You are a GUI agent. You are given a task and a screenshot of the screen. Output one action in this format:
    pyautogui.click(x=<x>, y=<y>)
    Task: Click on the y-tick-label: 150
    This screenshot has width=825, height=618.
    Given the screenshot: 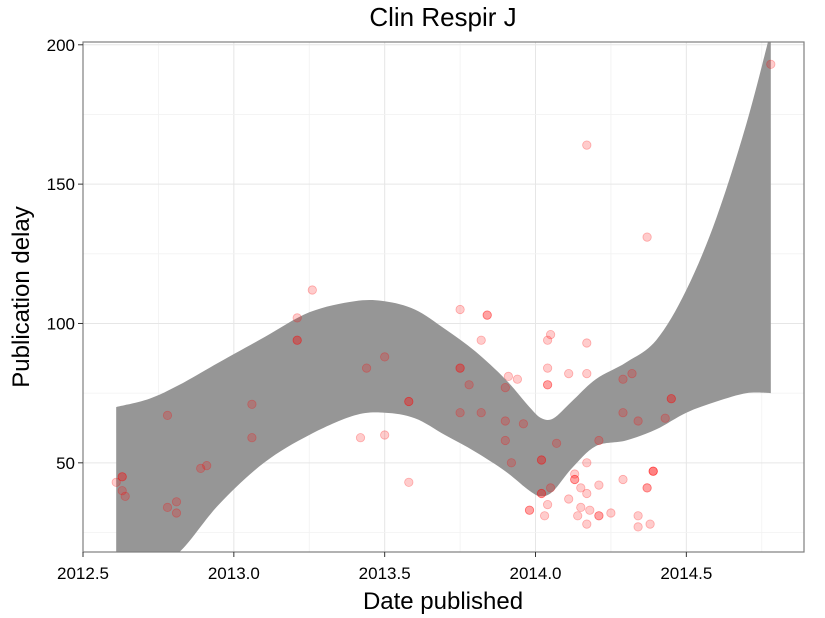 What is the action you would take?
    pyautogui.click(x=61, y=184)
    